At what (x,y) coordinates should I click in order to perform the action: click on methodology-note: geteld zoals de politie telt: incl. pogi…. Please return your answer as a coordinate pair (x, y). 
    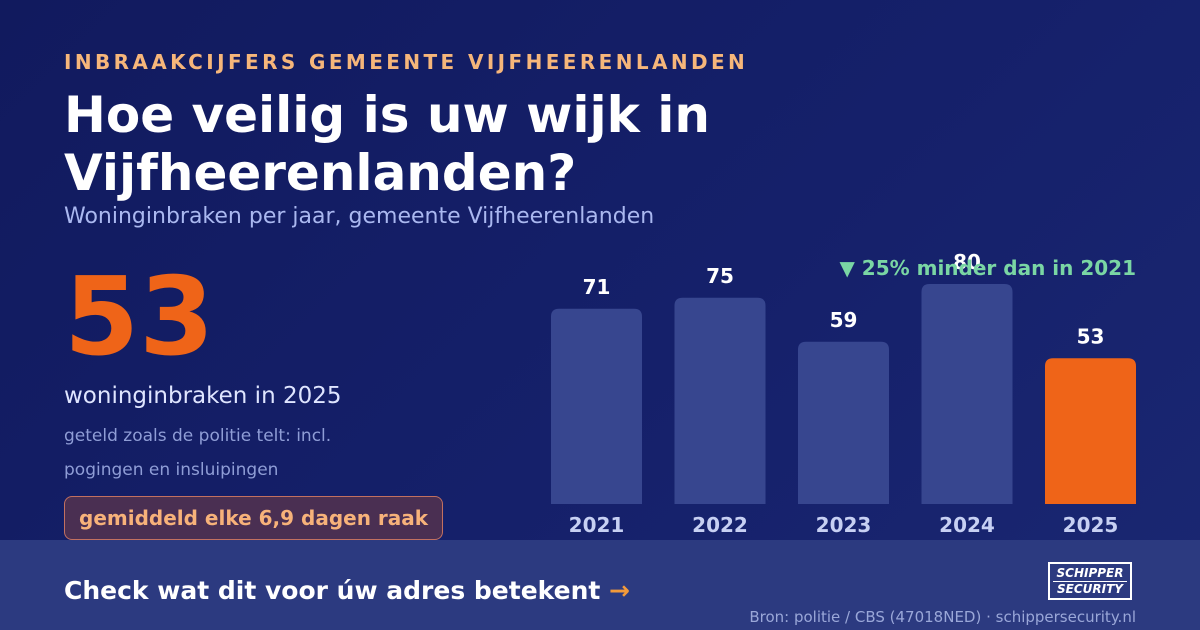
    Looking at the image, I should click on (198, 453).